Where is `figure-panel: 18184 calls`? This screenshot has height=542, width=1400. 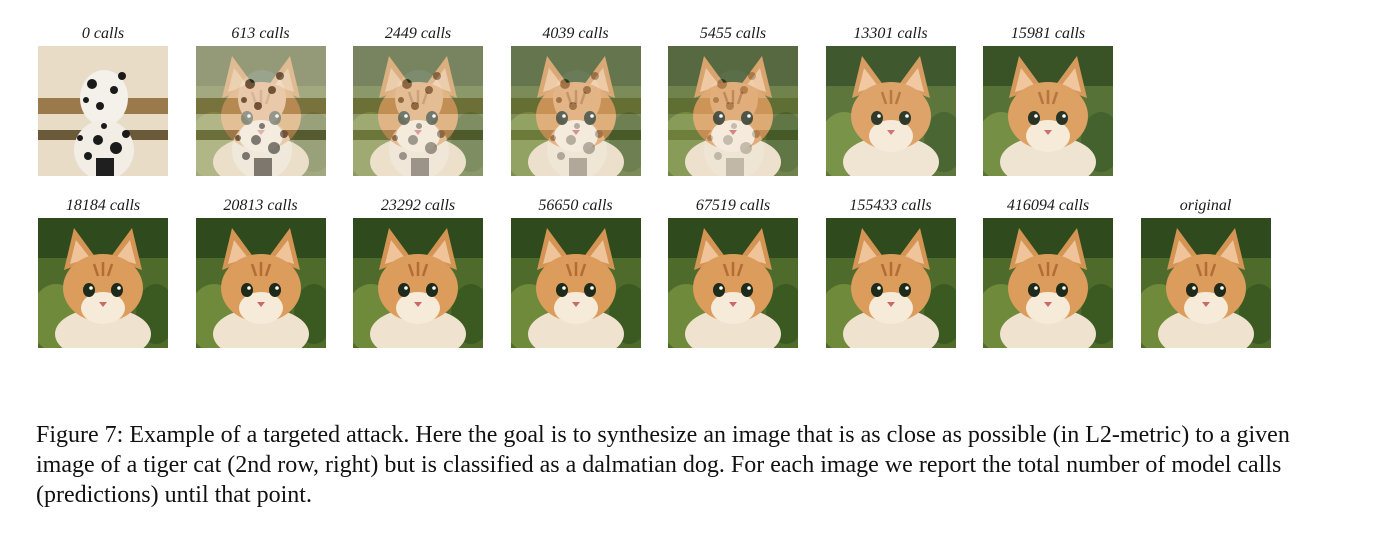 figure-panel: 18184 calls is located at coordinates (103, 272).